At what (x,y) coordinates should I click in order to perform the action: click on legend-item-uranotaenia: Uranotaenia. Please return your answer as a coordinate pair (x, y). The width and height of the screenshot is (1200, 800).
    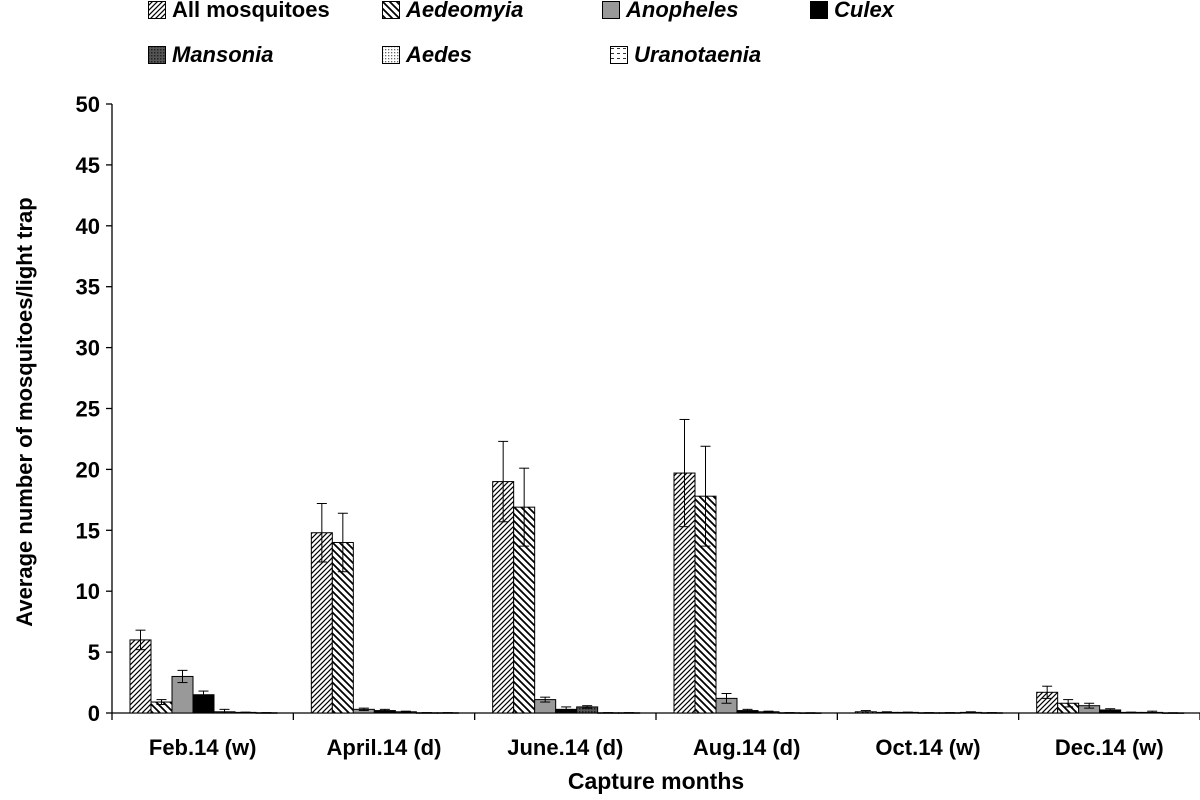
    Looking at the image, I should click on (685, 55).